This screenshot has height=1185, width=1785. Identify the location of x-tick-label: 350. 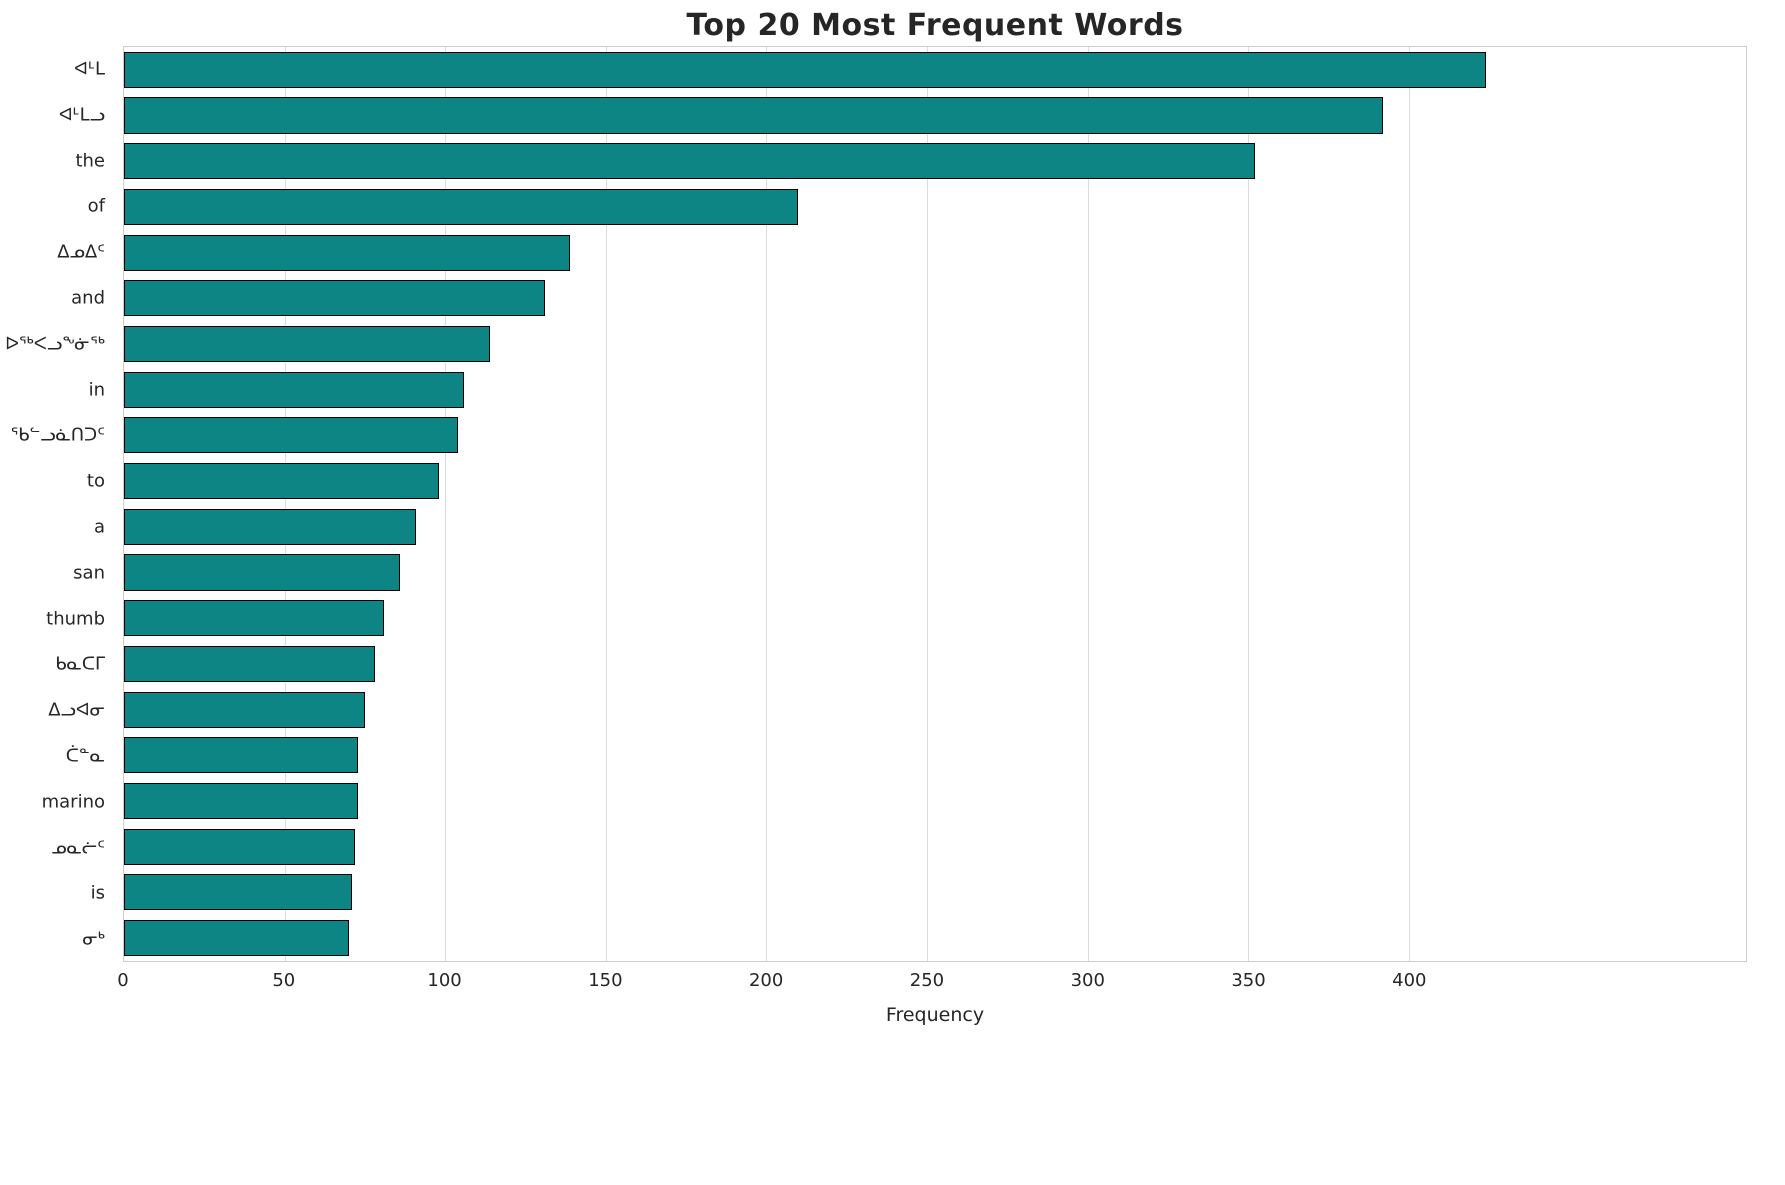
(1248, 980).